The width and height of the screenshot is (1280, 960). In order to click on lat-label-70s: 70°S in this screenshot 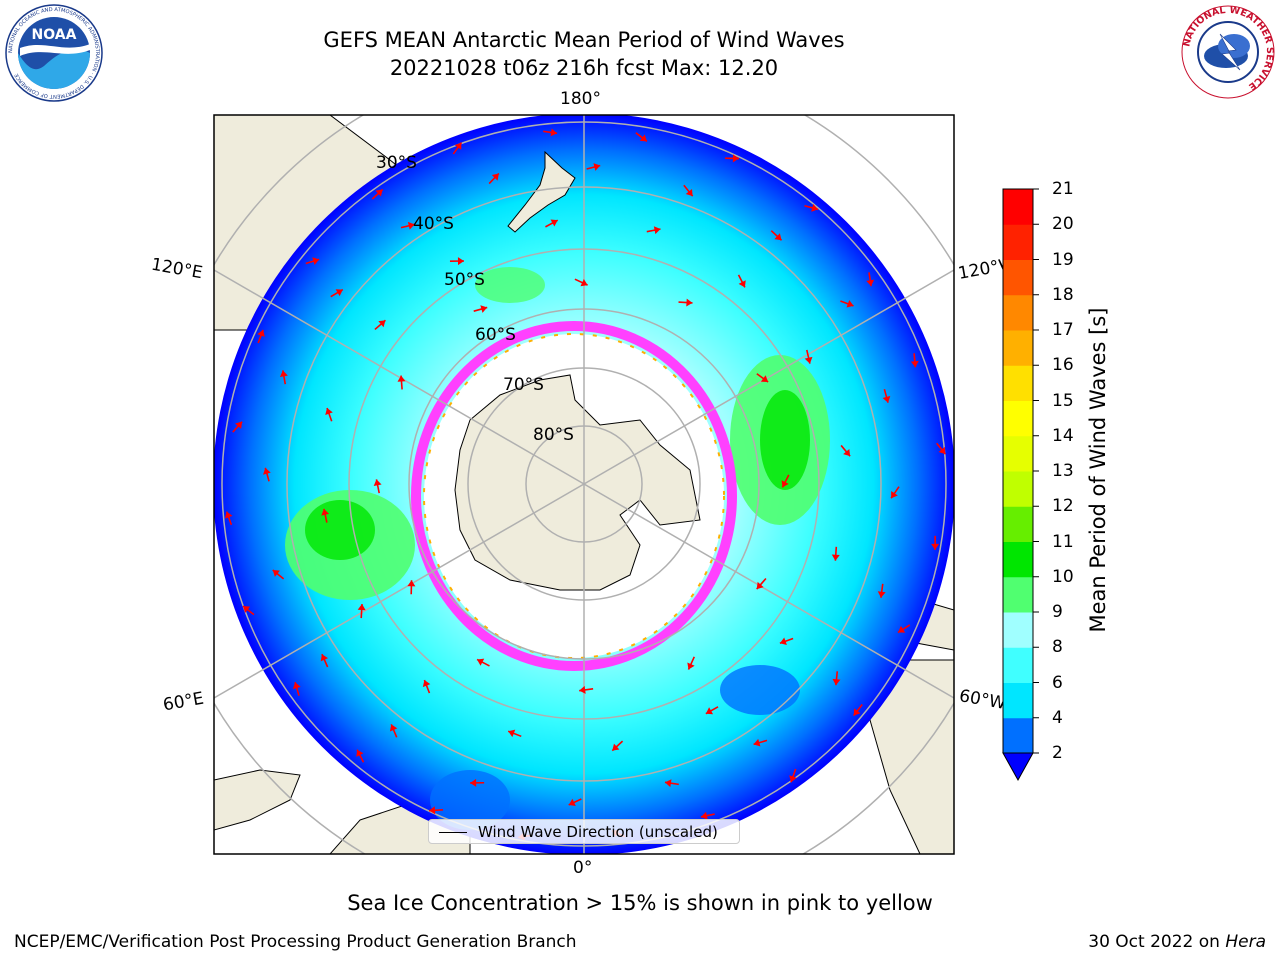, I will do `click(523, 385)`.